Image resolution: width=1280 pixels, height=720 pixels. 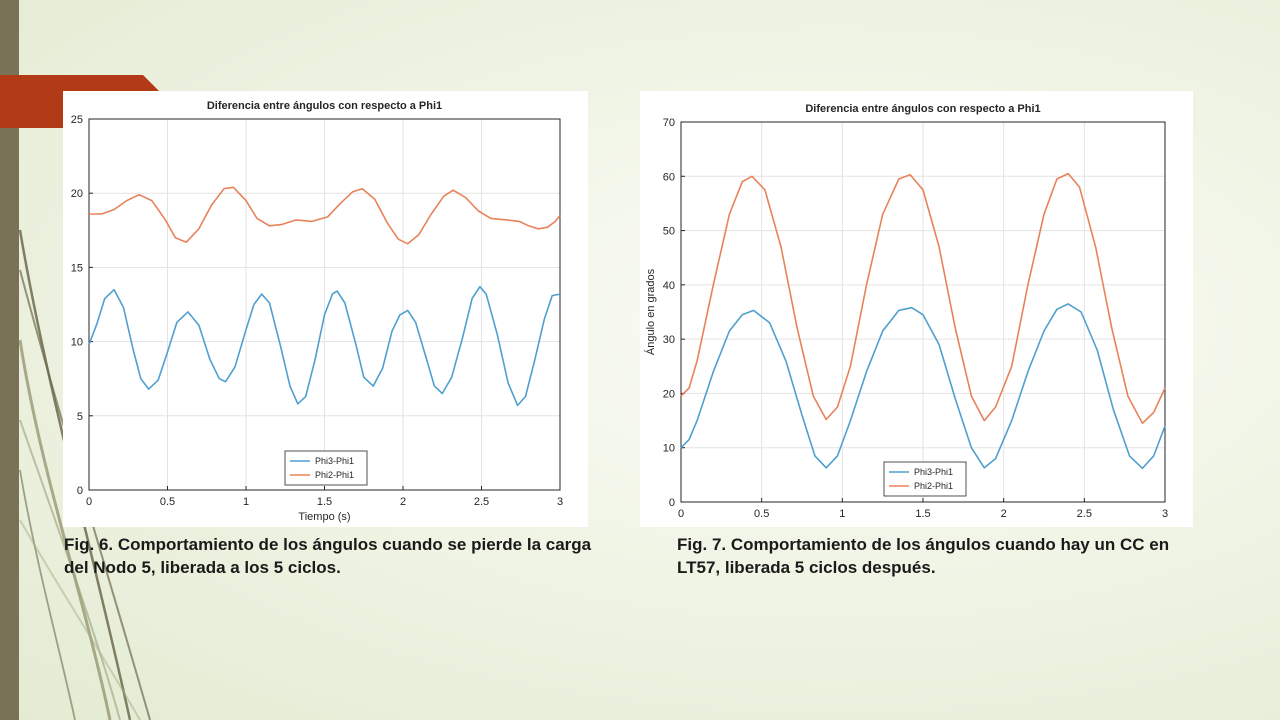 I want to click on chart2-xtick-label: 3, so click(x=1165, y=514).